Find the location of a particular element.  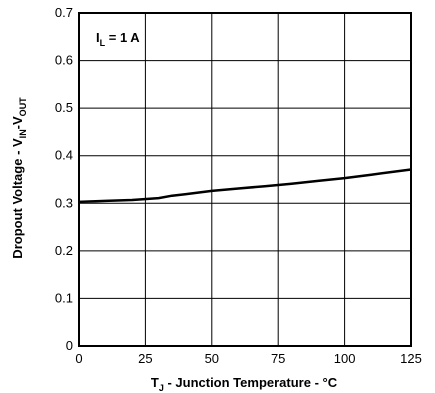

annotation-symbol: I is located at coordinates (98, 37).